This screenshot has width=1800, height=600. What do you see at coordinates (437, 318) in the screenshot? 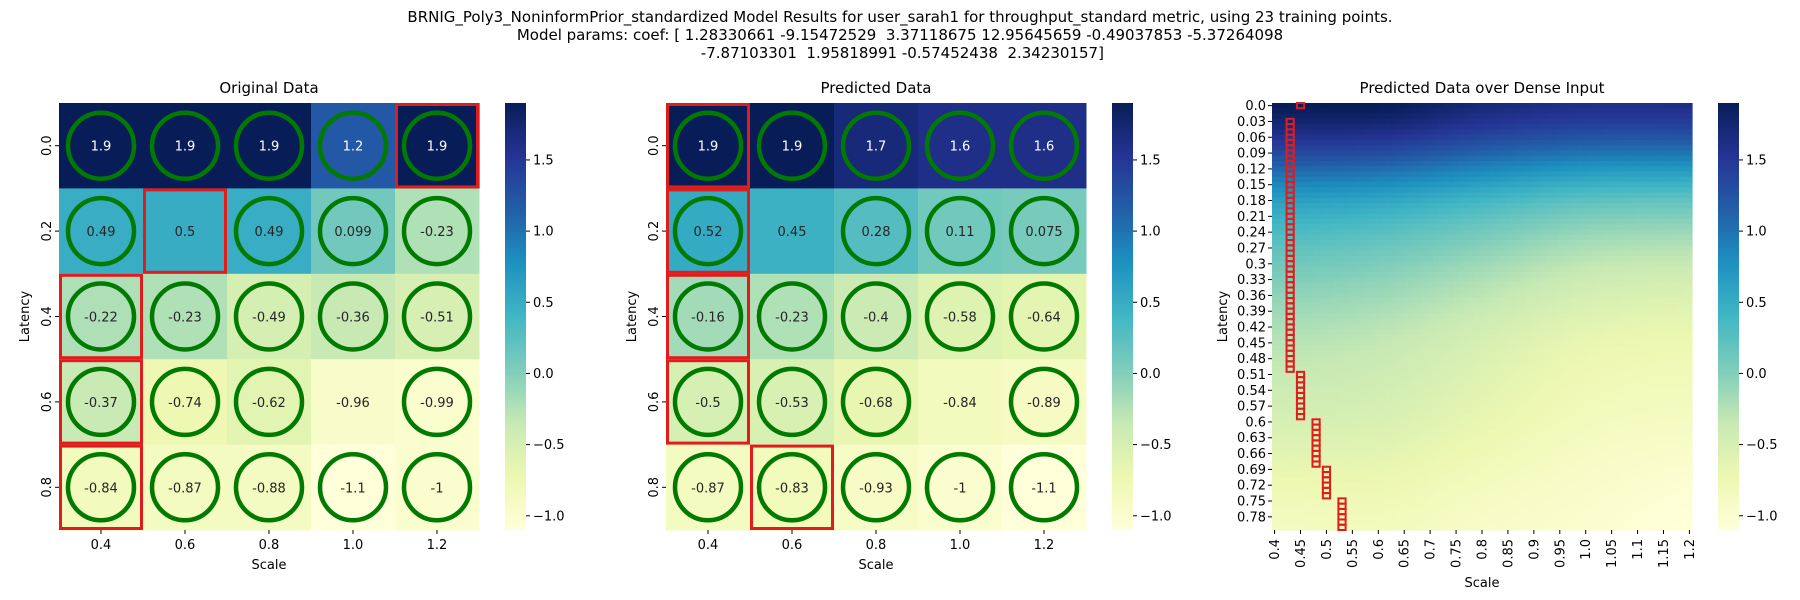
I see `cell-value-label: -0.51` at bounding box center [437, 318].